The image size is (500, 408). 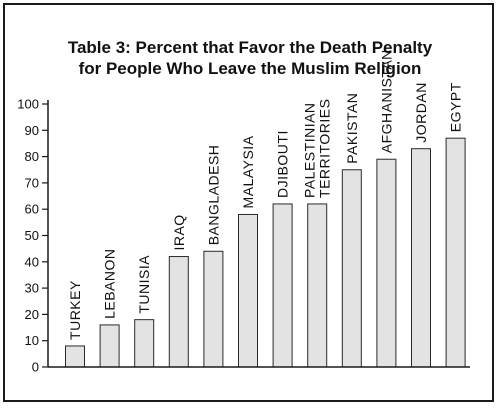 What do you see at coordinates (32, 261) in the screenshot?
I see `y-tick-label: 40` at bounding box center [32, 261].